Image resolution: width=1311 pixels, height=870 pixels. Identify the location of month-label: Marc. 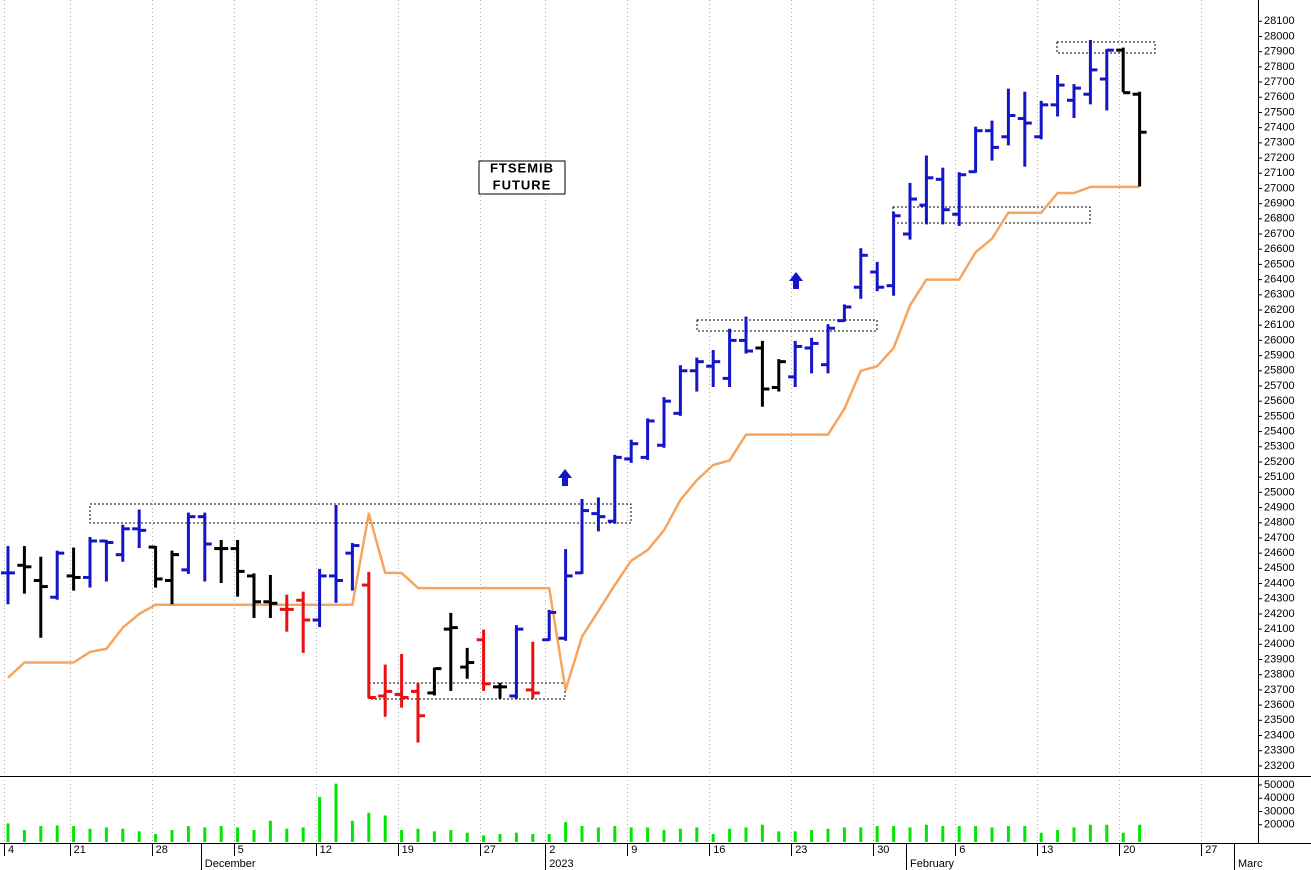
(1250, 864).